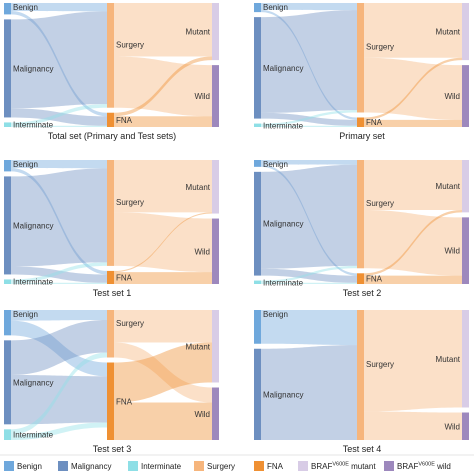 This screenshot has height=474, width=474. I want to click on legend-item-malignancy: Malignancy, so click(84, 466).